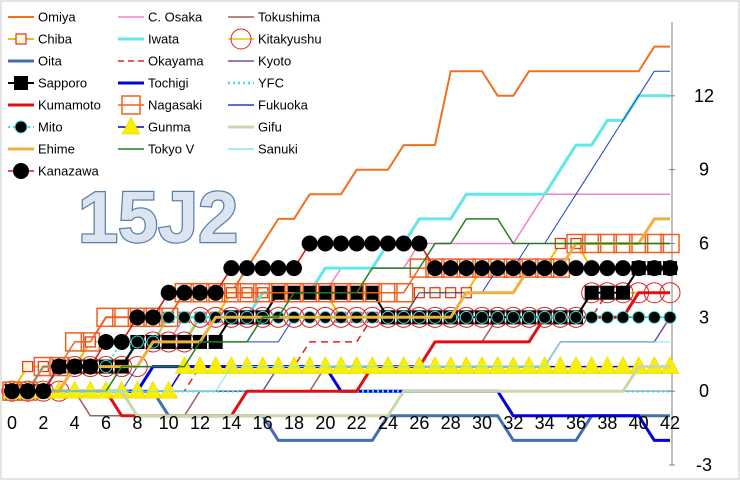  Describe the element at coordinates (35, 127) in the screenshot. I see `legend-entry: Mito` at that location.